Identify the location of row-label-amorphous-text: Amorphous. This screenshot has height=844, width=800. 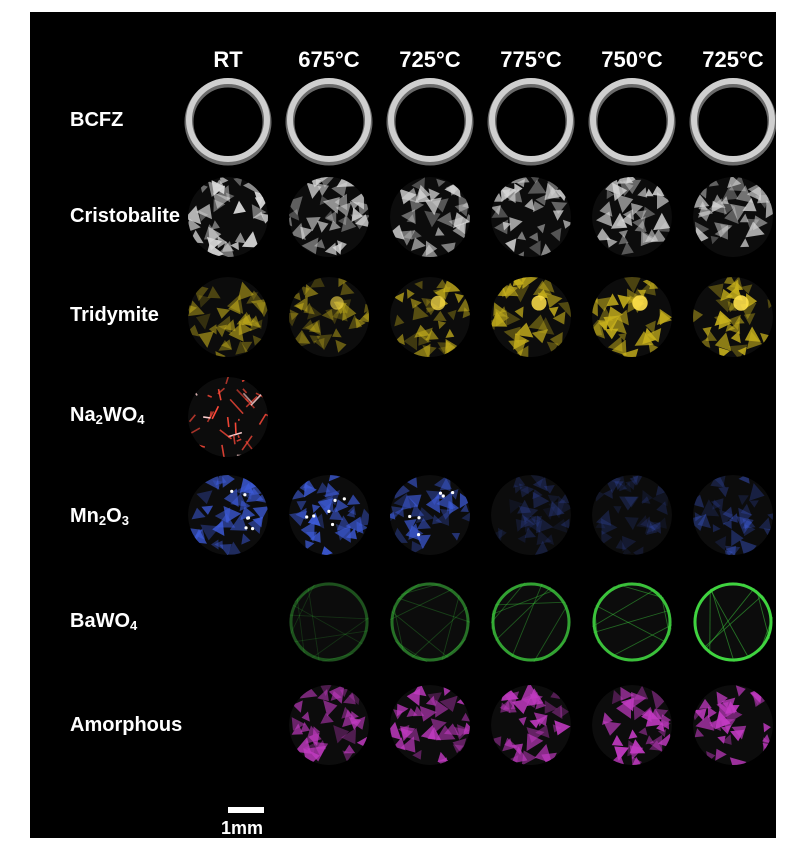
(126, 725).